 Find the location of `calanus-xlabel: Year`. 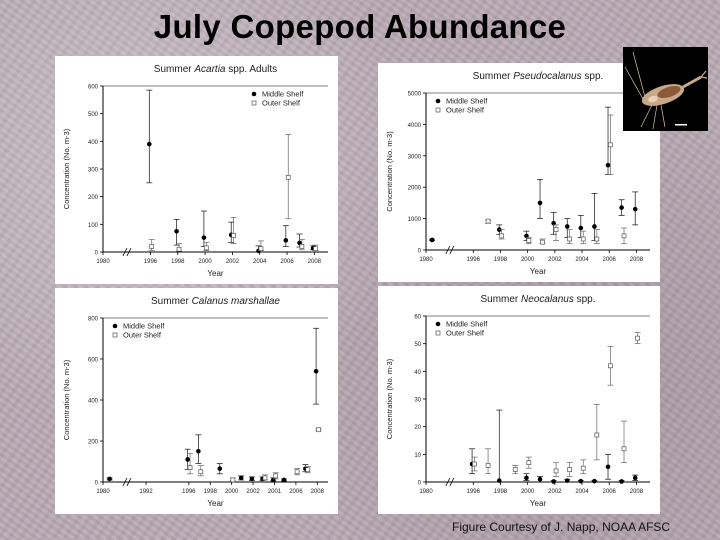

calanus-xlabel: Year is located at coordinates (215, 503).